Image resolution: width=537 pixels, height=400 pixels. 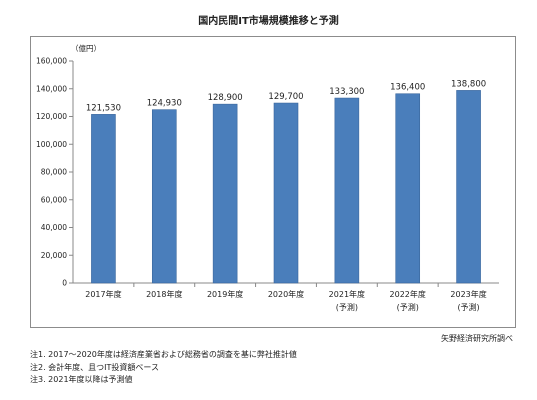 I want to click on footnote-3: 注3. 2021年度以降は予測値, so click(x=81, y=379).